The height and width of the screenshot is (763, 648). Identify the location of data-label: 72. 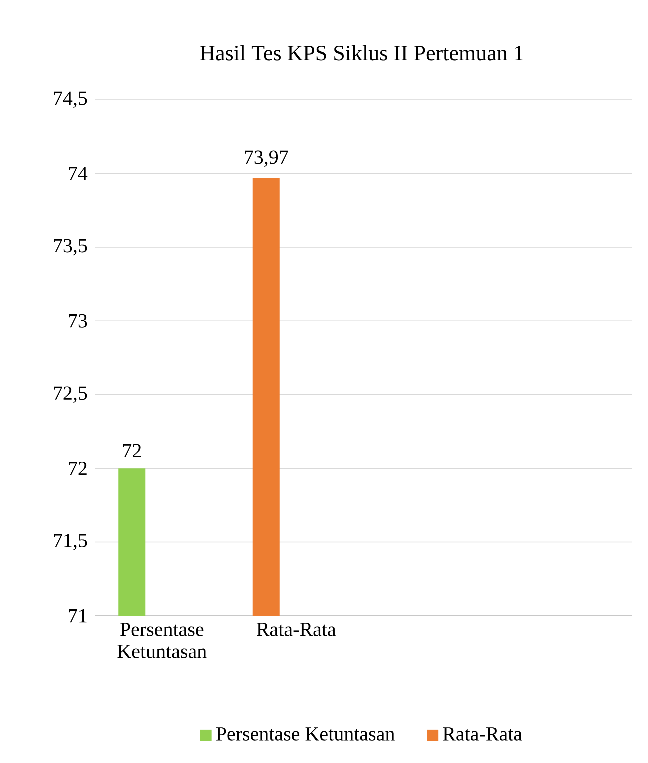
(132, 451).